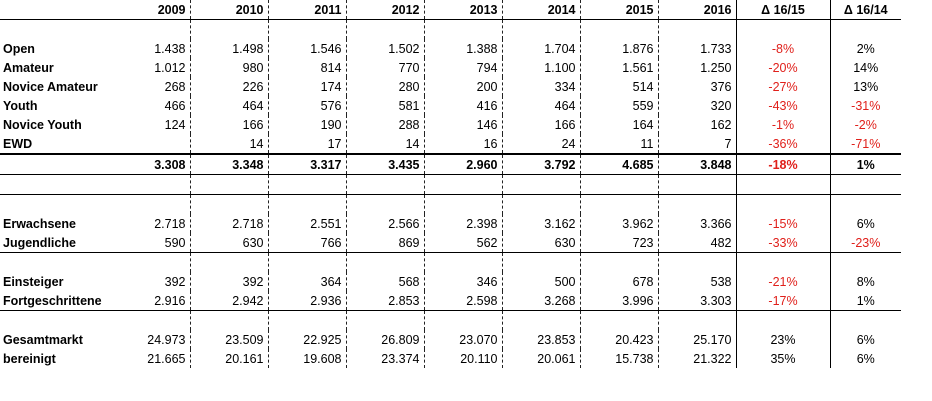  Describe the element at coordinates (384, 358) in the screenshot. I see `value-cell: 23.374` at that location.